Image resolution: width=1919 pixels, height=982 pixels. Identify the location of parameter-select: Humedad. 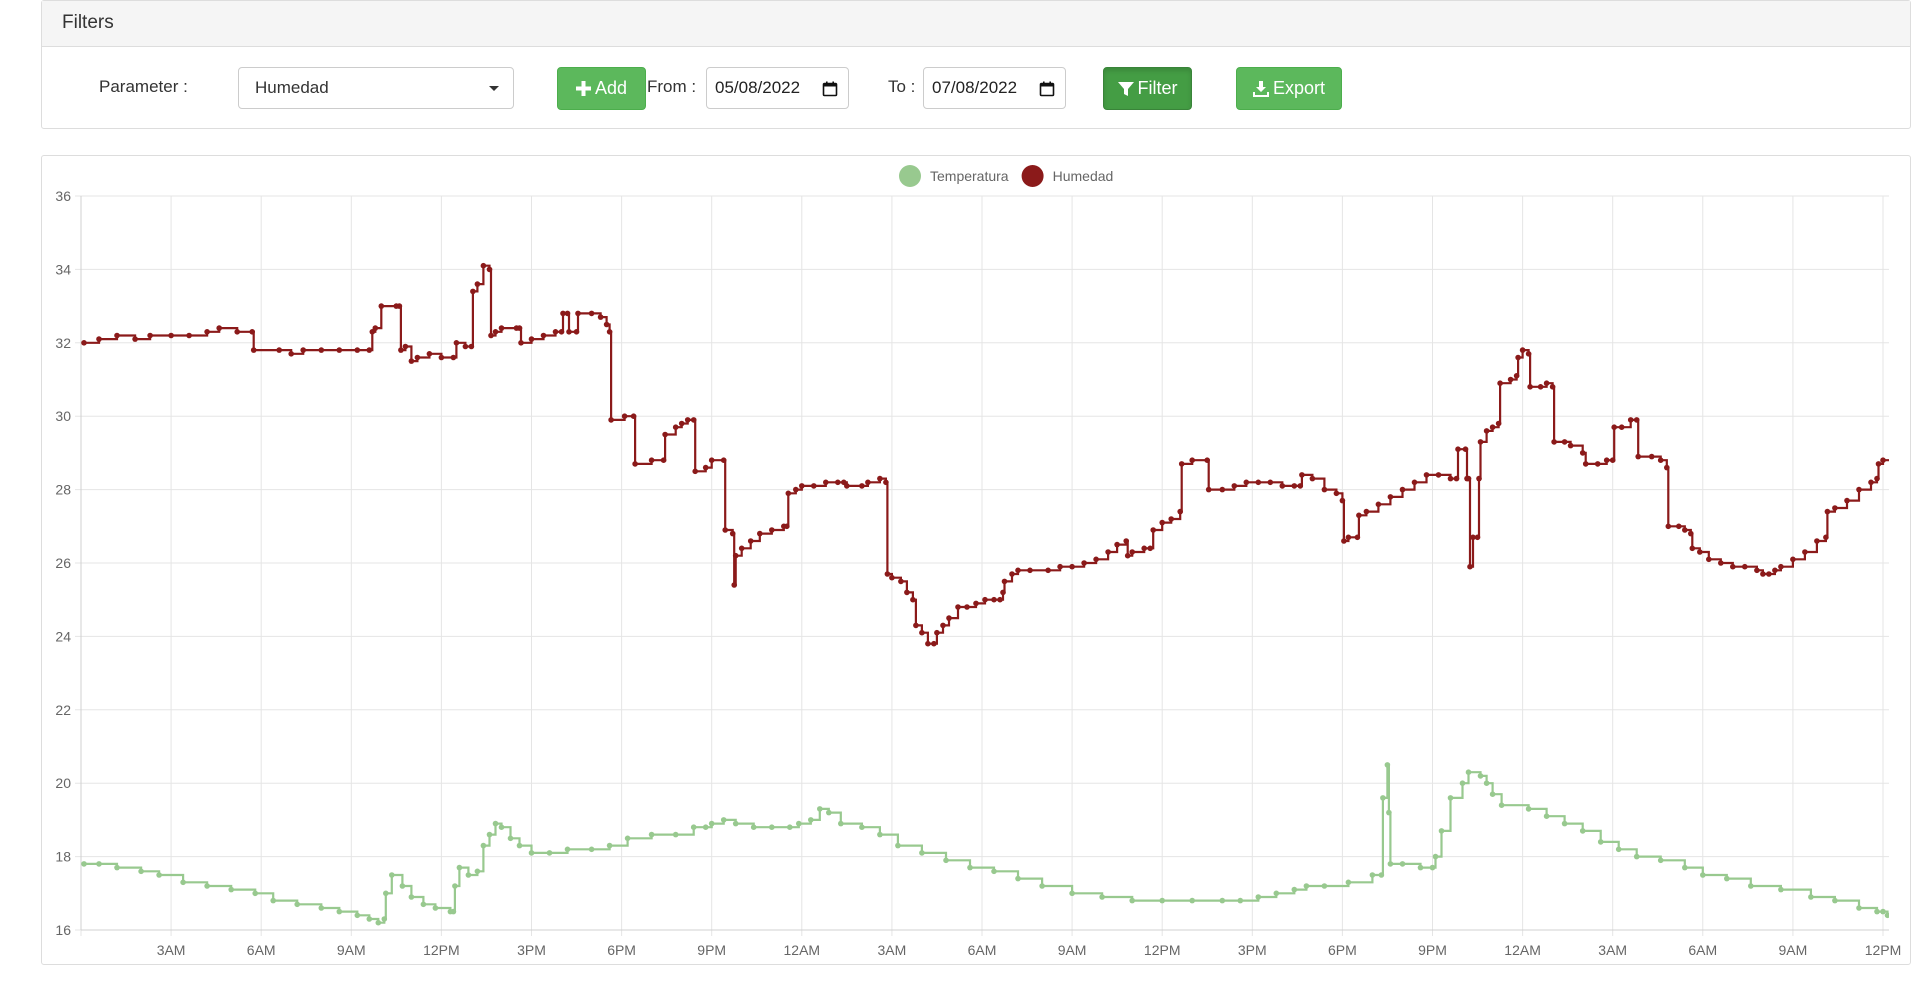
(376, 88).